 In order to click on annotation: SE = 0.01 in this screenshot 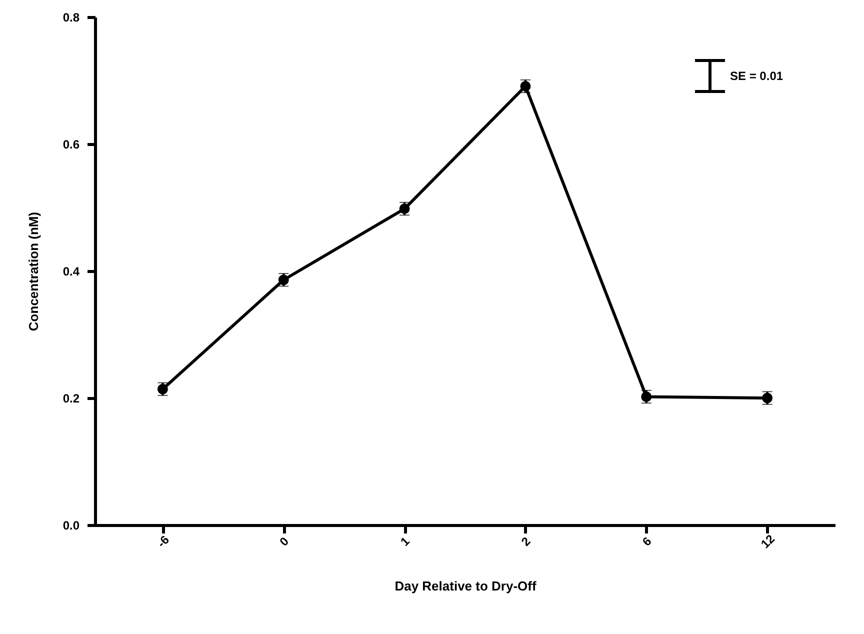, I will do `click(757, 76)`.